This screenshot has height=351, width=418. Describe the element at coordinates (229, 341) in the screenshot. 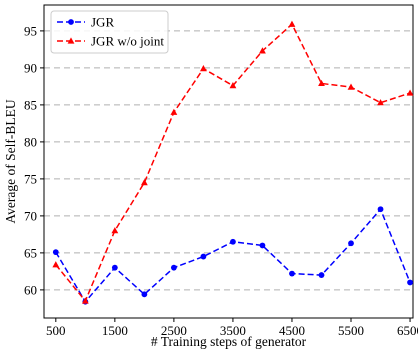

I see `x-axis-title: # Training steps of generator` at that location.